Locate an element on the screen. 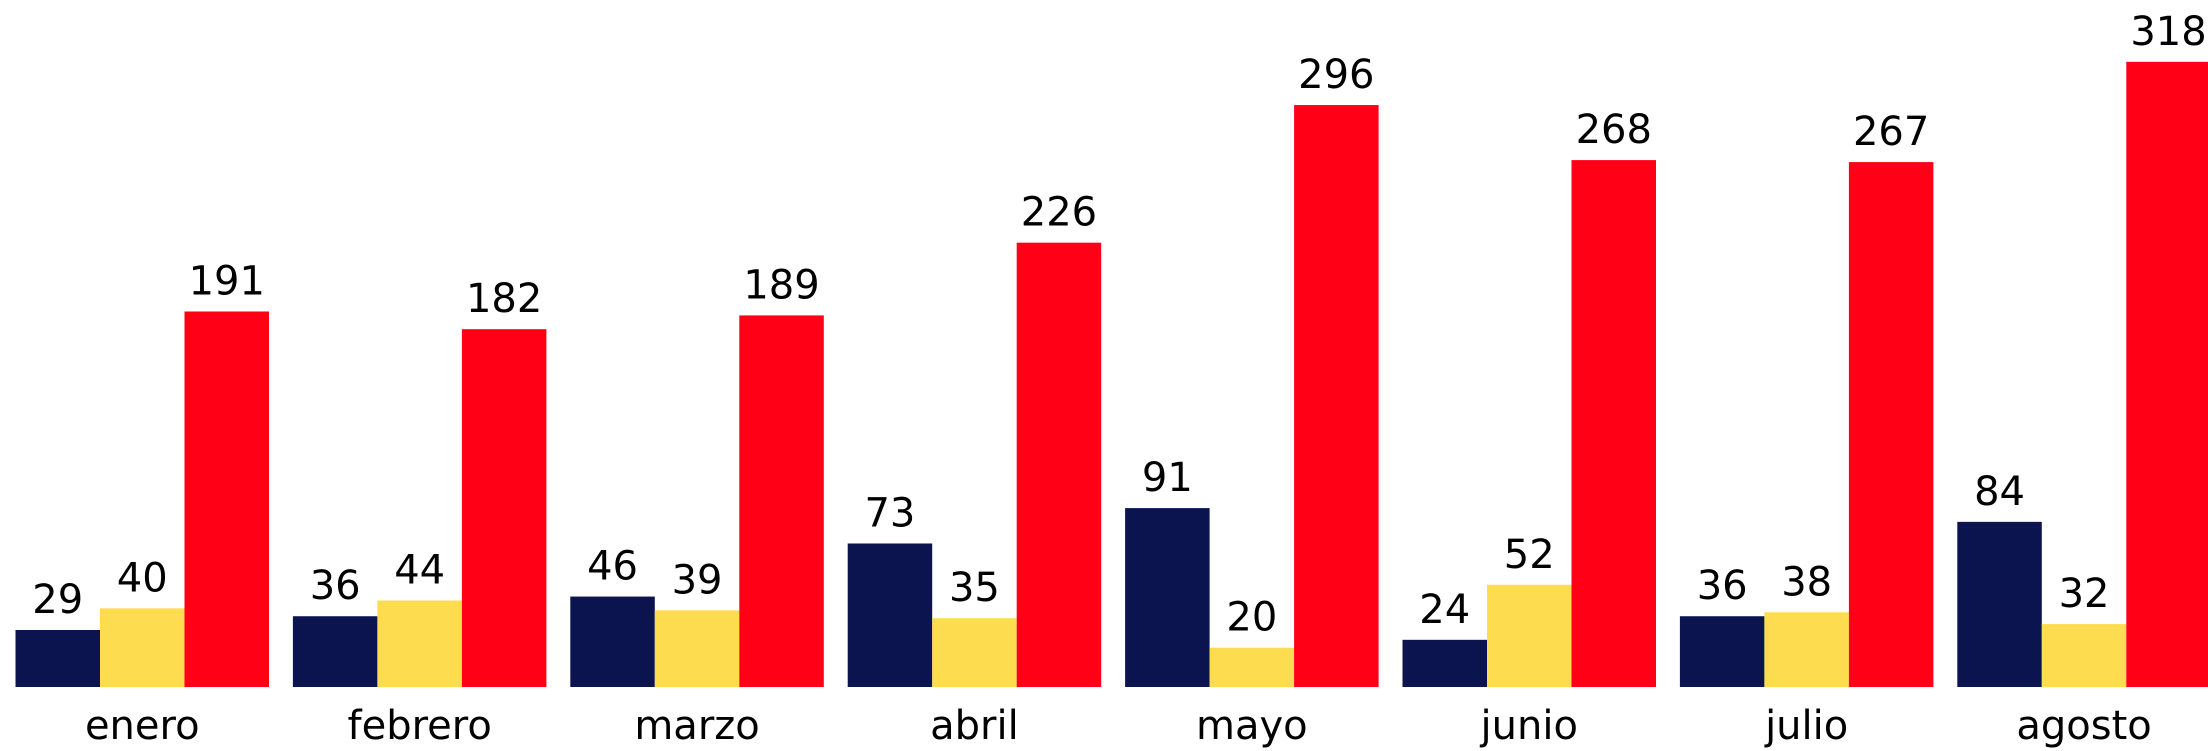  x-tick-label: julio is located at coordinates (1806, 726).